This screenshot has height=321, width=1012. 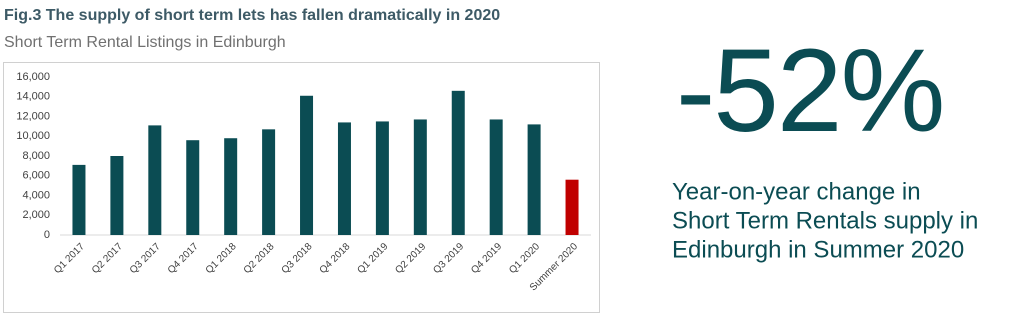 What do you see at coordinates (33, 77) in the screenshot?
I see `y-tick-label: 16,000` at bounding box center [33, 77].